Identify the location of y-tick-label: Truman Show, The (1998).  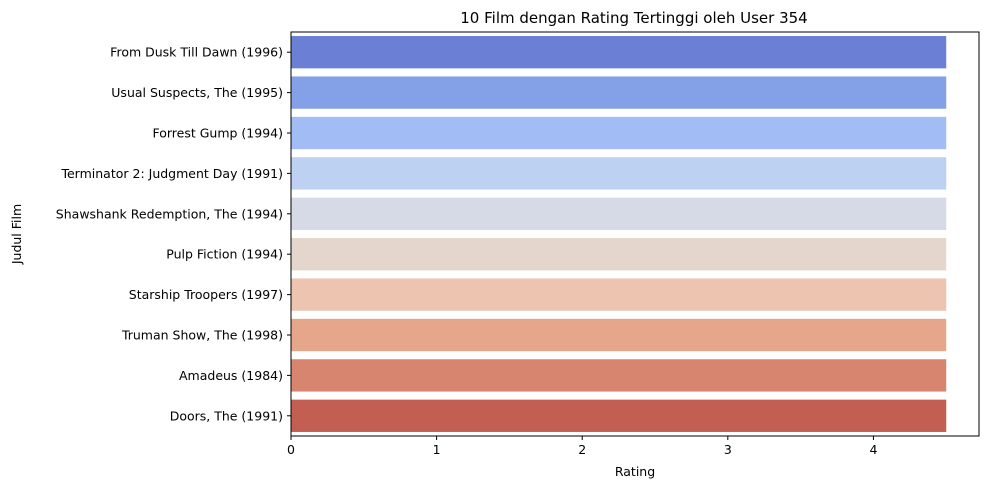
(202, 335).